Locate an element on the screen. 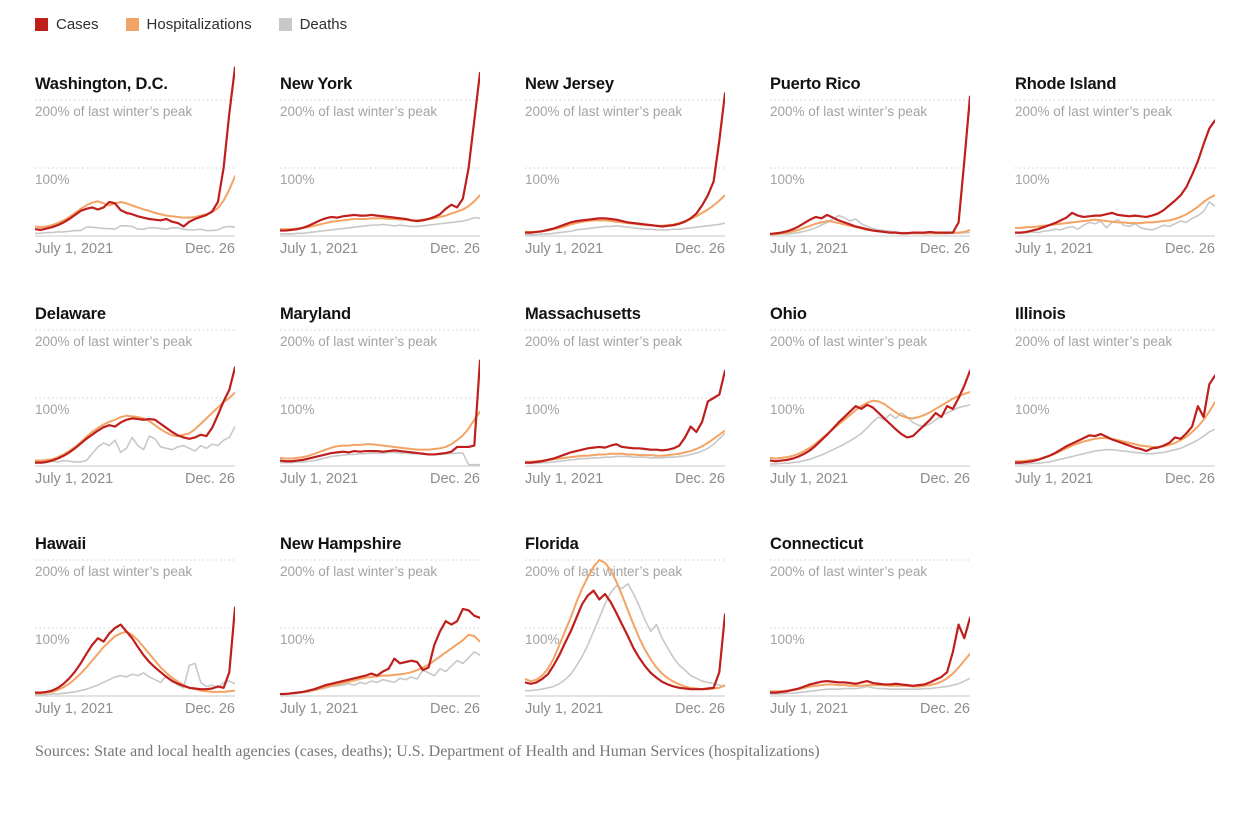  chart-title: New Hampshire is located at coordinates (341, 544).